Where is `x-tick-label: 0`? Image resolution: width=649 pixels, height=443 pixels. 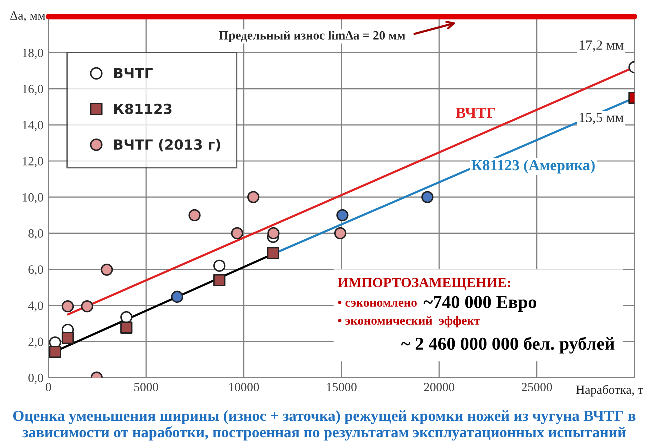 x-tick-label: 0 is located at coordinates (49, 387).